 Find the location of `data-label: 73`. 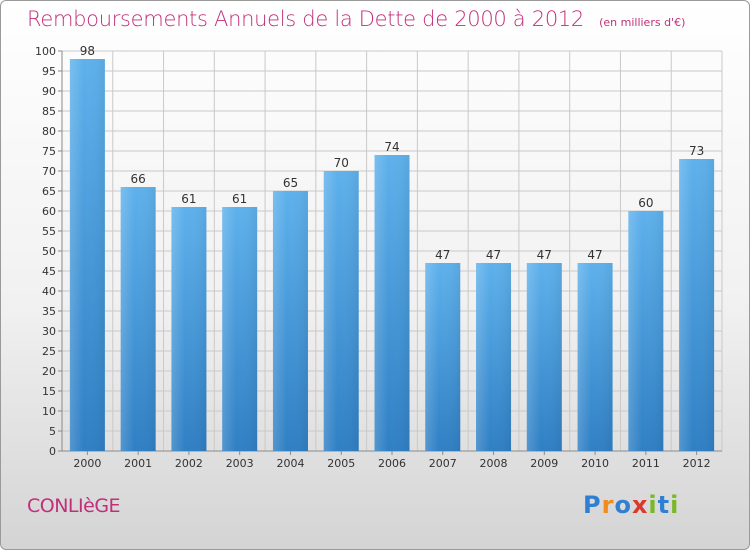

data-label: 73 is located at coordinates (696, 151).